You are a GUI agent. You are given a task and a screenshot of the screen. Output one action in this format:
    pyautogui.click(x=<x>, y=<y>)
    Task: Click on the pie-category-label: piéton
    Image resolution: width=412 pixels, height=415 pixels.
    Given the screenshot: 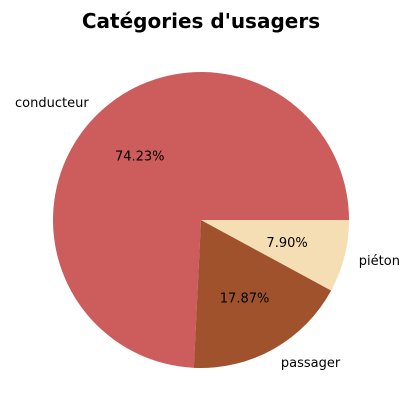 What is the action you would take?
    pyautogui.click(x=379, y=261)
    